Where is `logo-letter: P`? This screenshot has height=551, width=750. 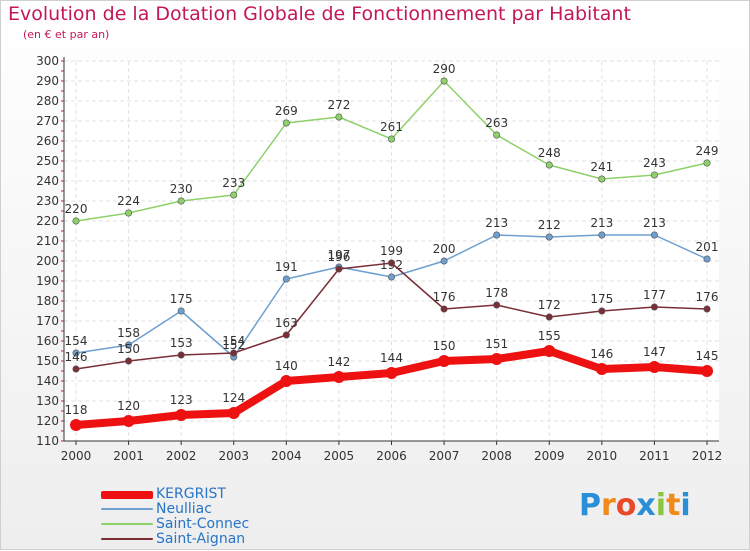
logo-letter: P is located at coordinates (590, 505).